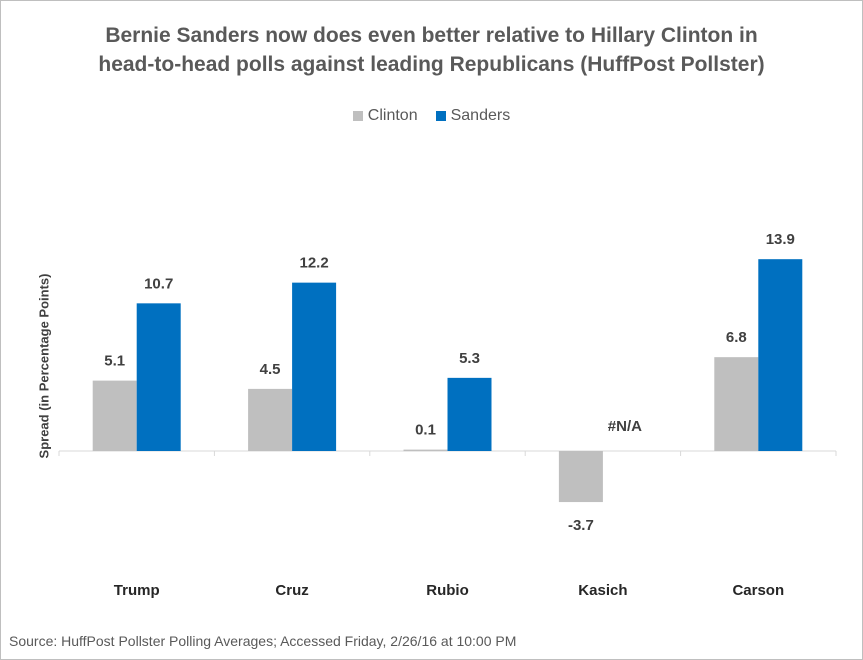 The height and width of the screenshot is (660, 863). What do you see at coordinates (137, 590) in the screenshot?
I see `category-label-trump: Trump` at bounding box center [137, 590].